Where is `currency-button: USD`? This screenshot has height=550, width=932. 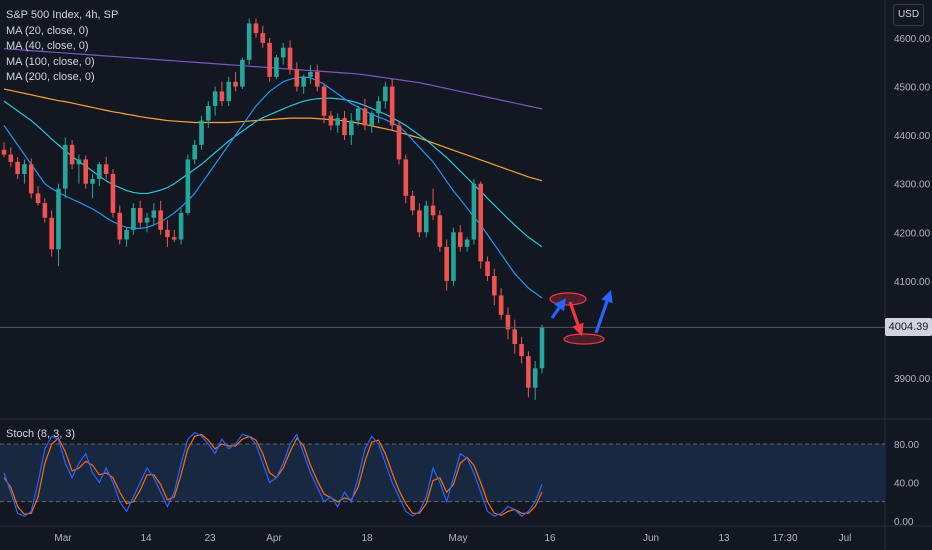 currency-button: USD is located at coordinates (908, 15).